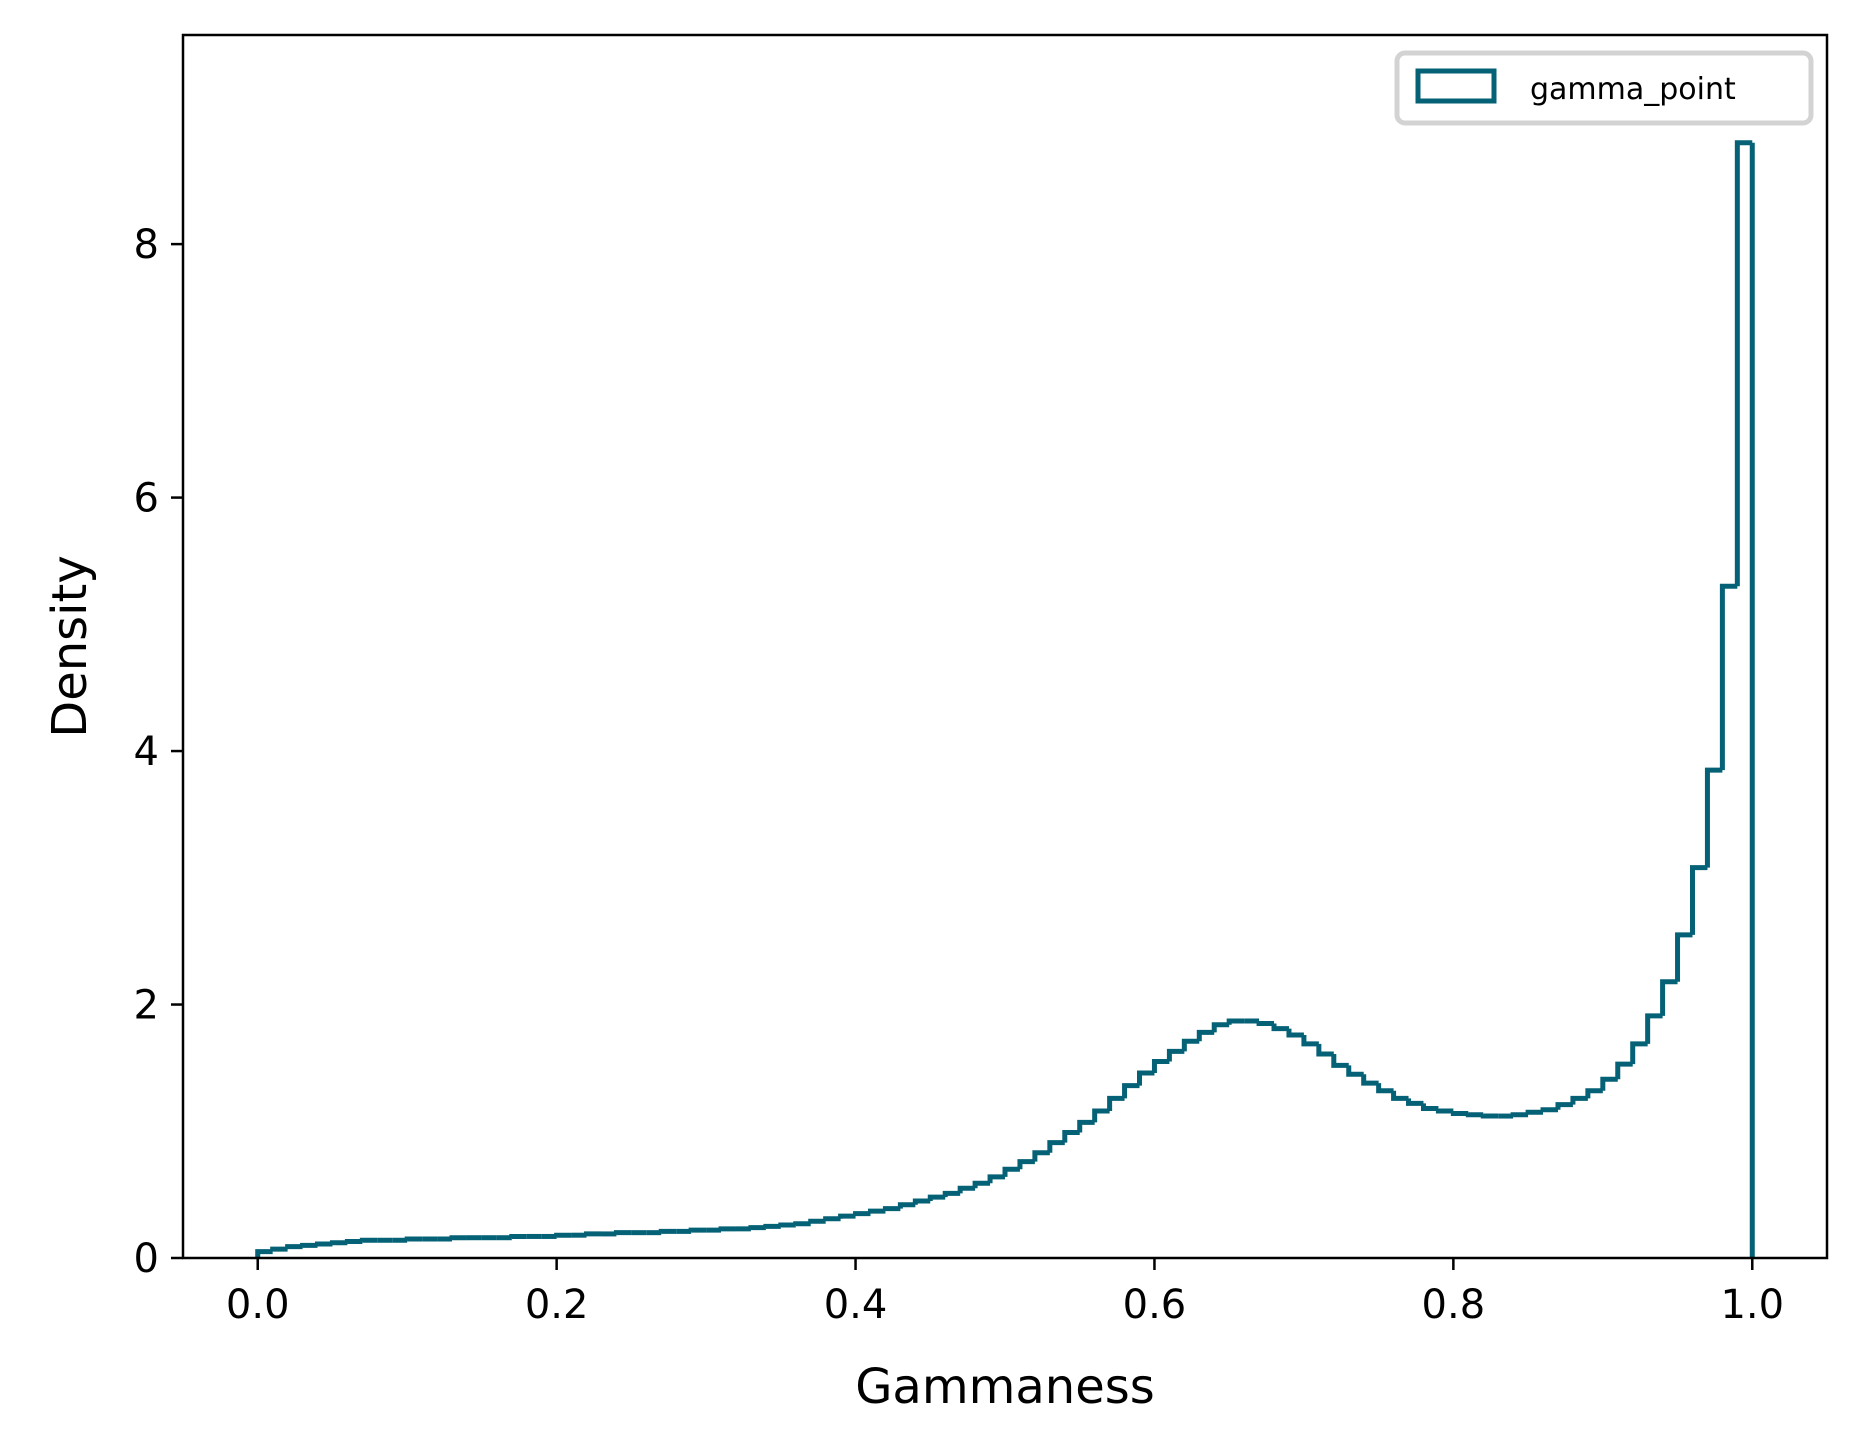  I want to click on x-axis-label: Gammaness, so click(1005, 1387).